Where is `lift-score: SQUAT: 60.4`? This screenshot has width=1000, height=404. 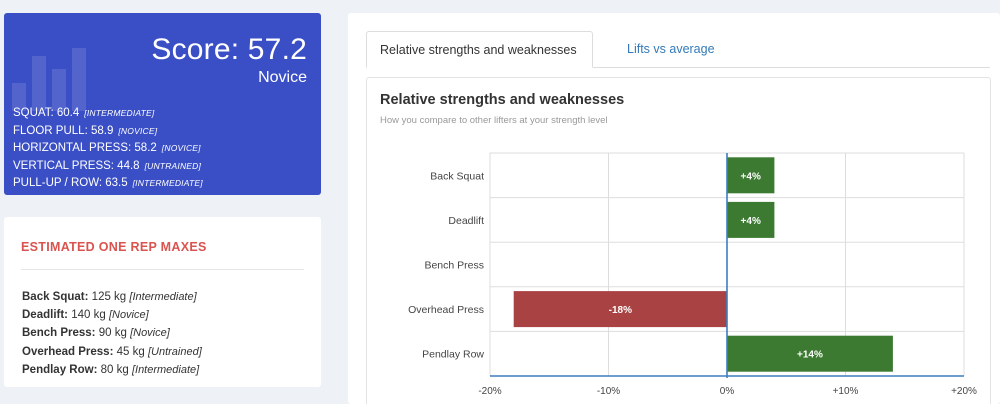
lift-score: SQUAT: 60.4 is located at coordinates (46, 113).